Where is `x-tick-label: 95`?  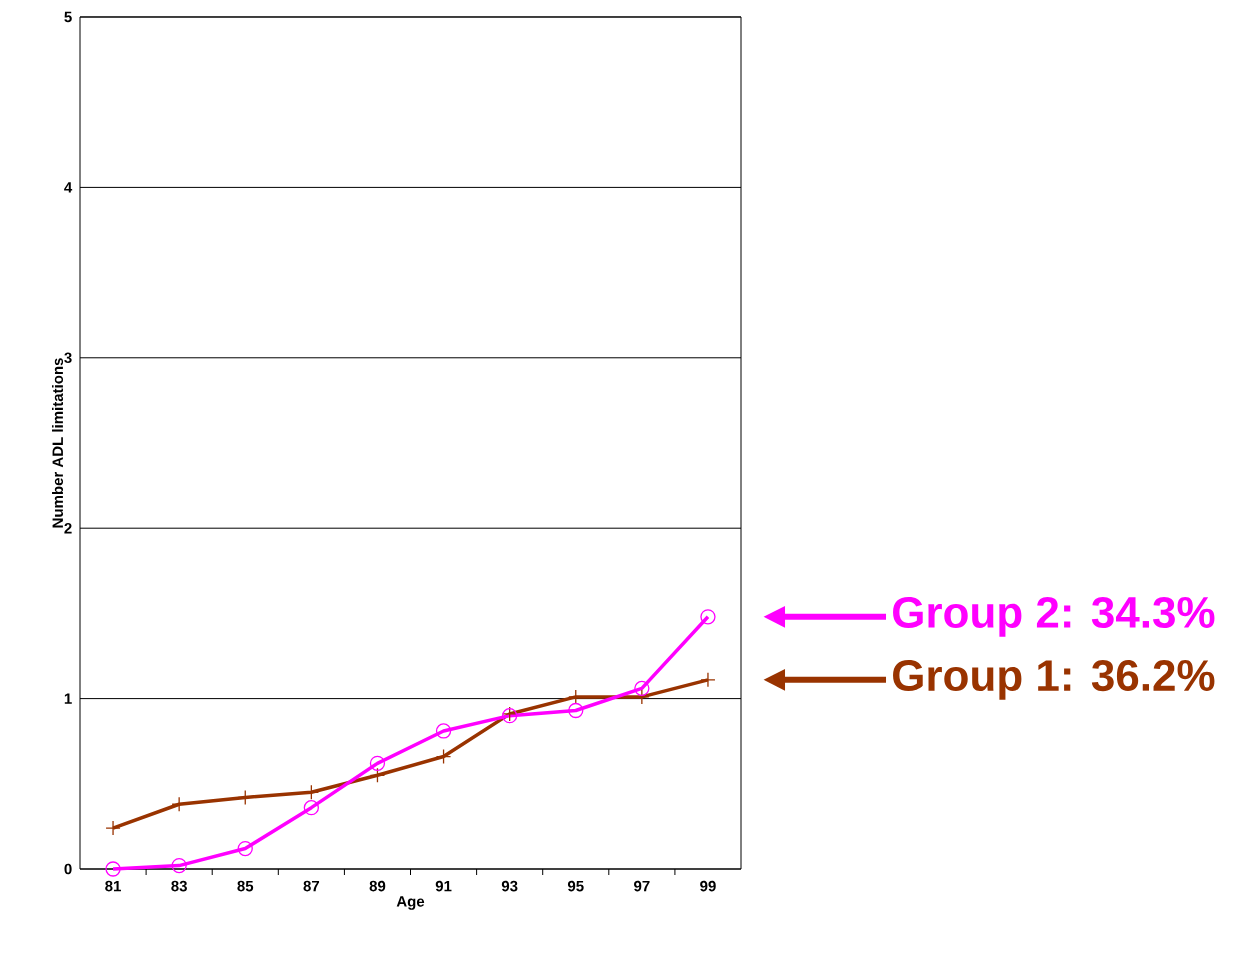 x-tick-label: 95 is located at coordinates (575, 886).